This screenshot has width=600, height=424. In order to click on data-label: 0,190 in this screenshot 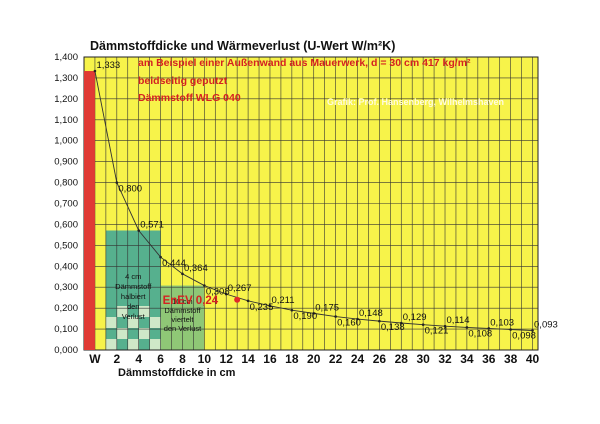, I will do `click(305, 316)`.